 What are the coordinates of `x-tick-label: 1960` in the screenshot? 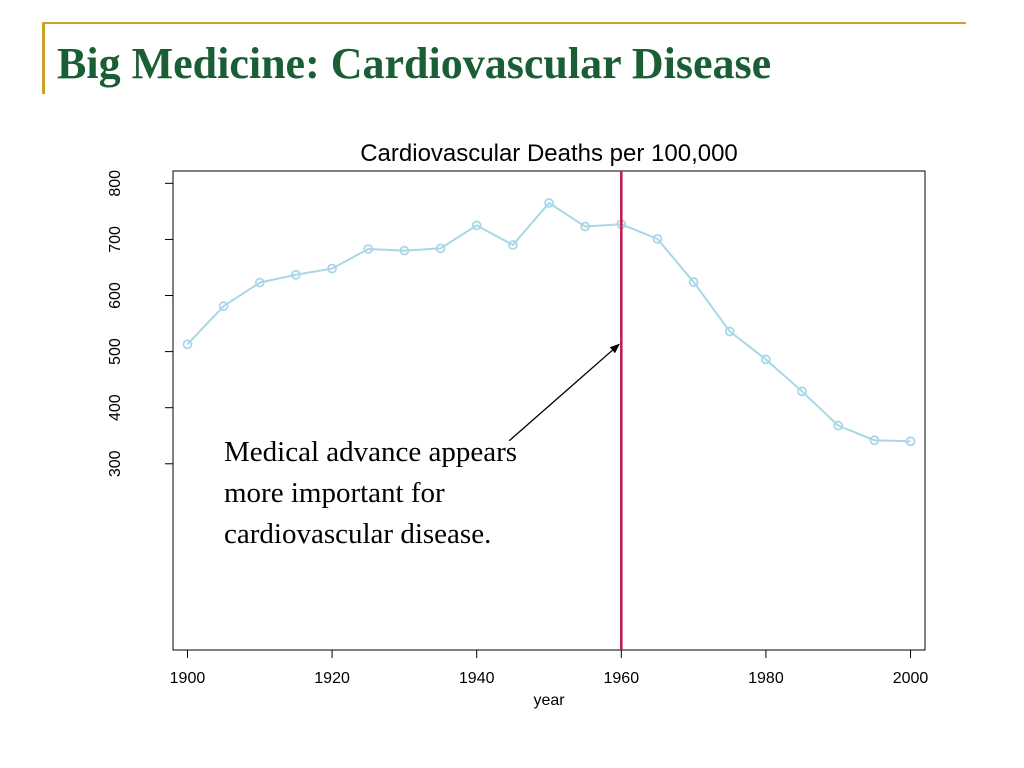 It's located at (622, 678).